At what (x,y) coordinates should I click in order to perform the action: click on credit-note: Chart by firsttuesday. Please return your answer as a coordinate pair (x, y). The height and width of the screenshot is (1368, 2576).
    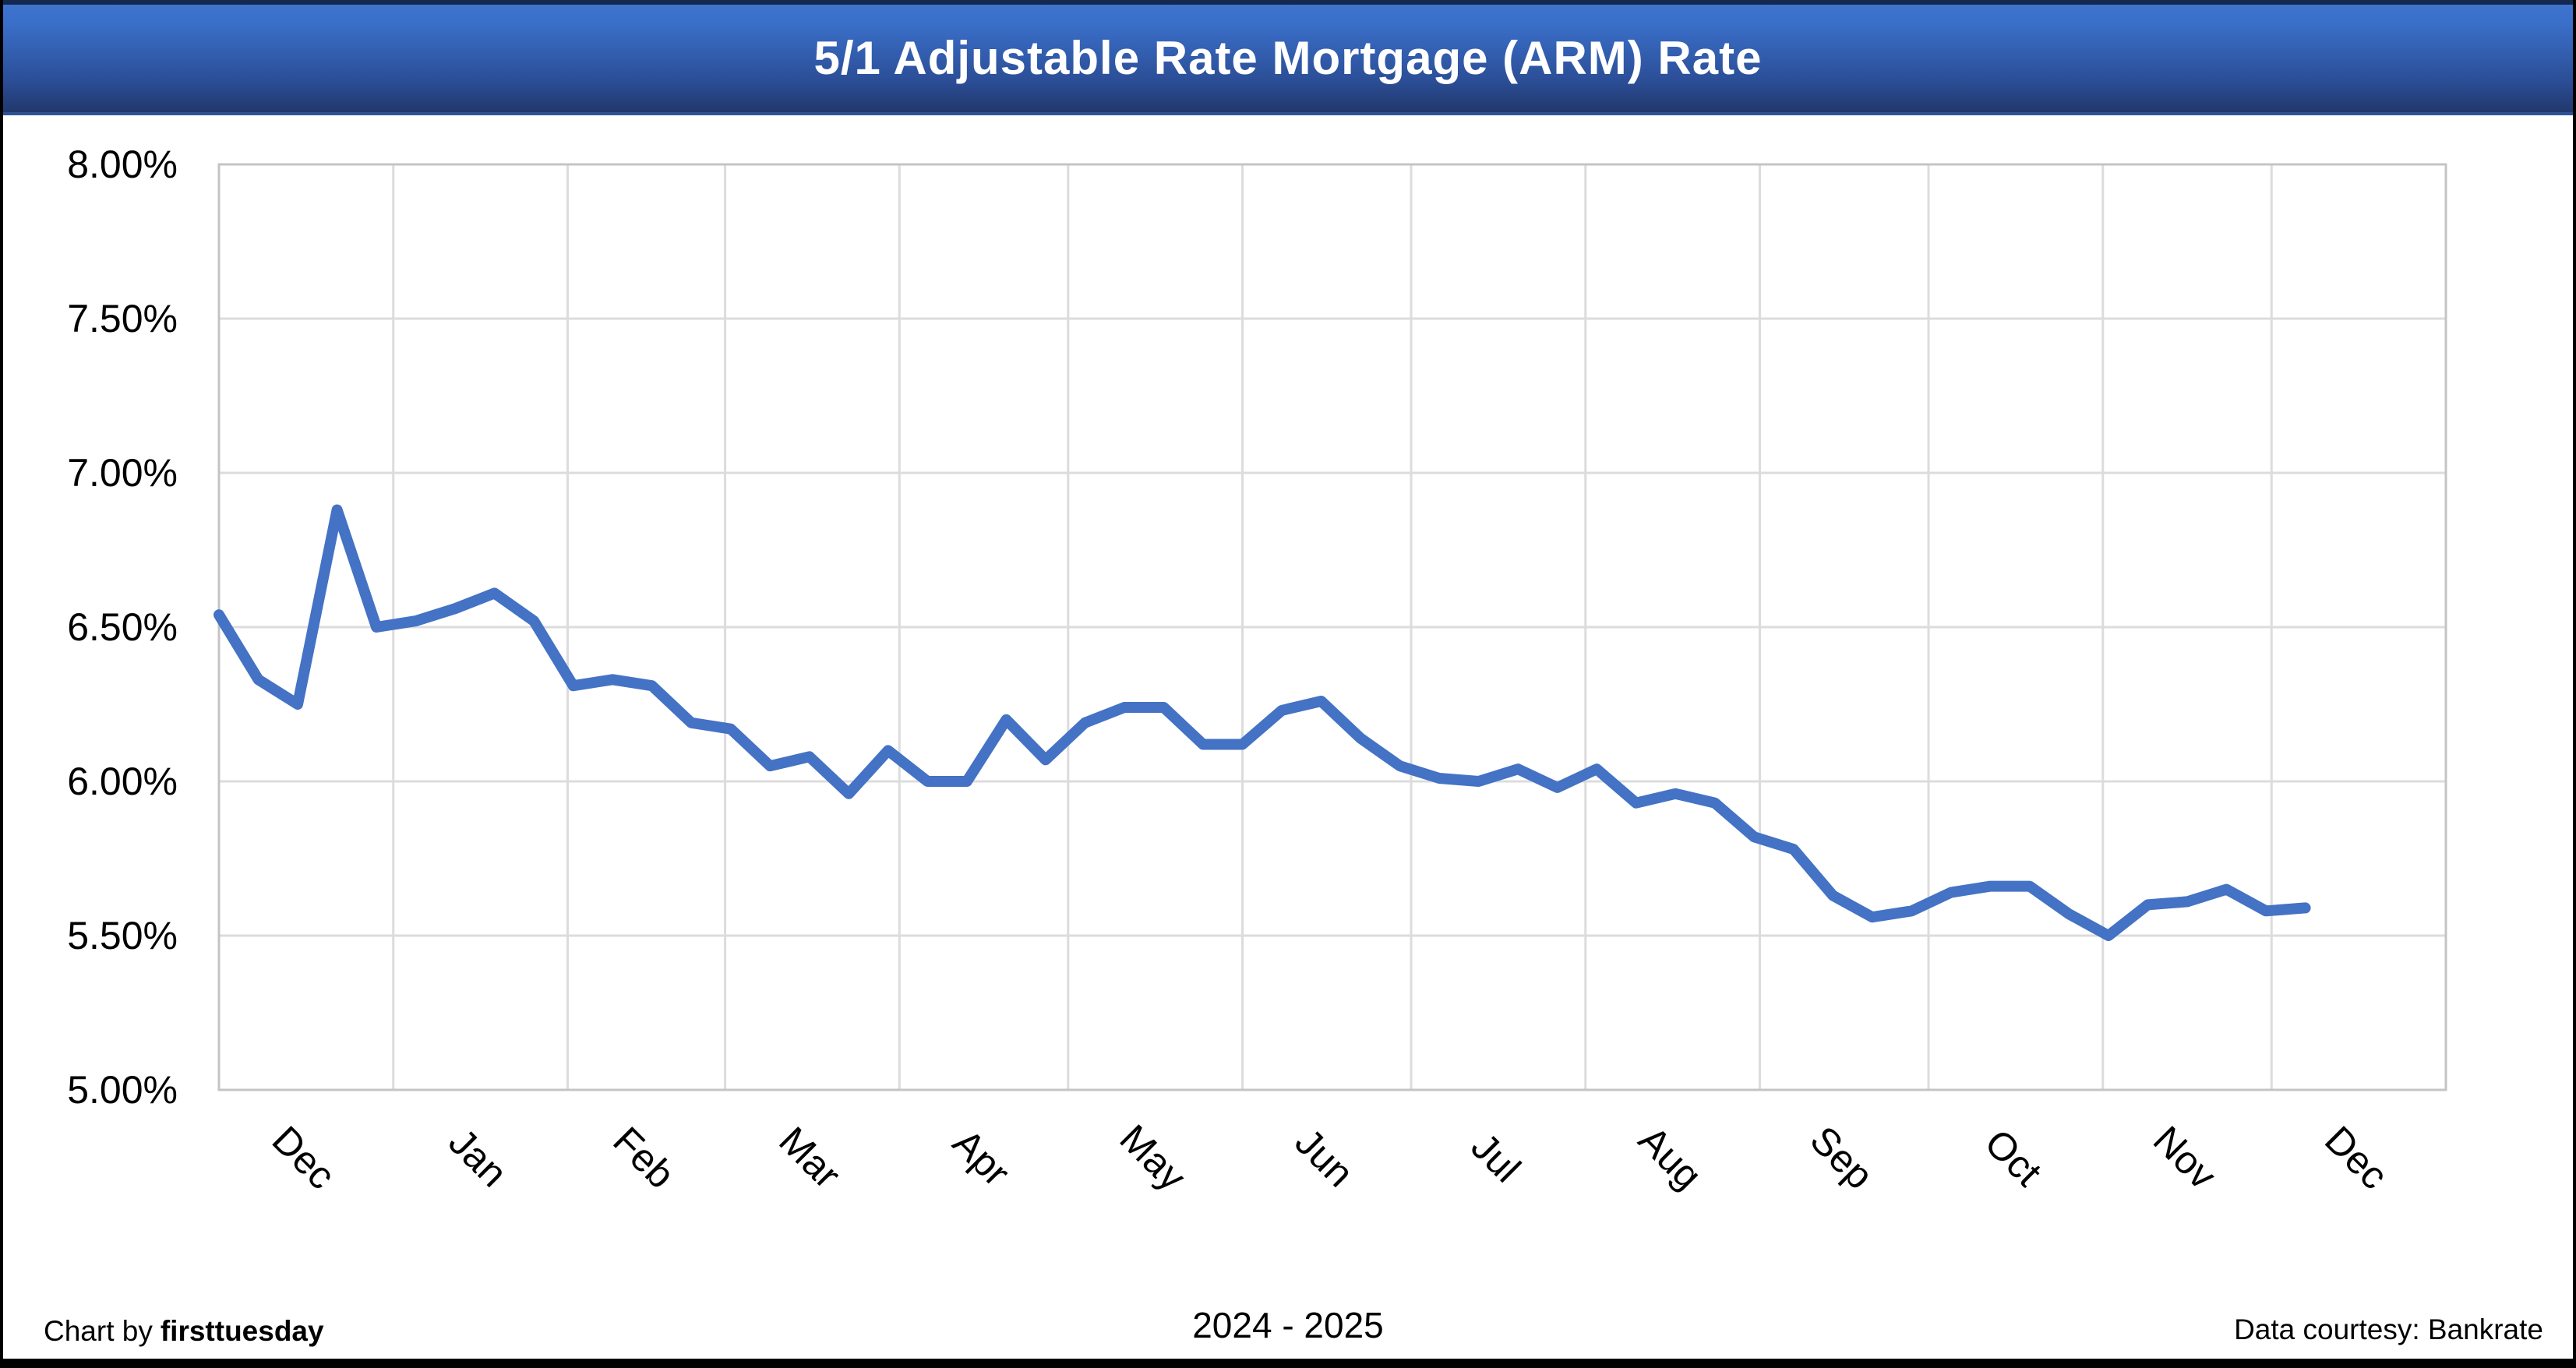
    Looking at the image, I should click on (184, 1331).